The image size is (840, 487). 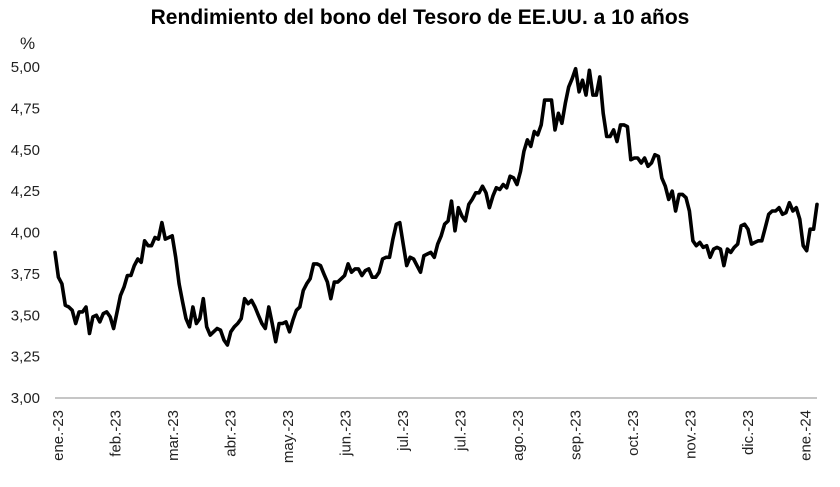 I want to click on x-tick-label: ene.-24, so click(x=806, y=435).